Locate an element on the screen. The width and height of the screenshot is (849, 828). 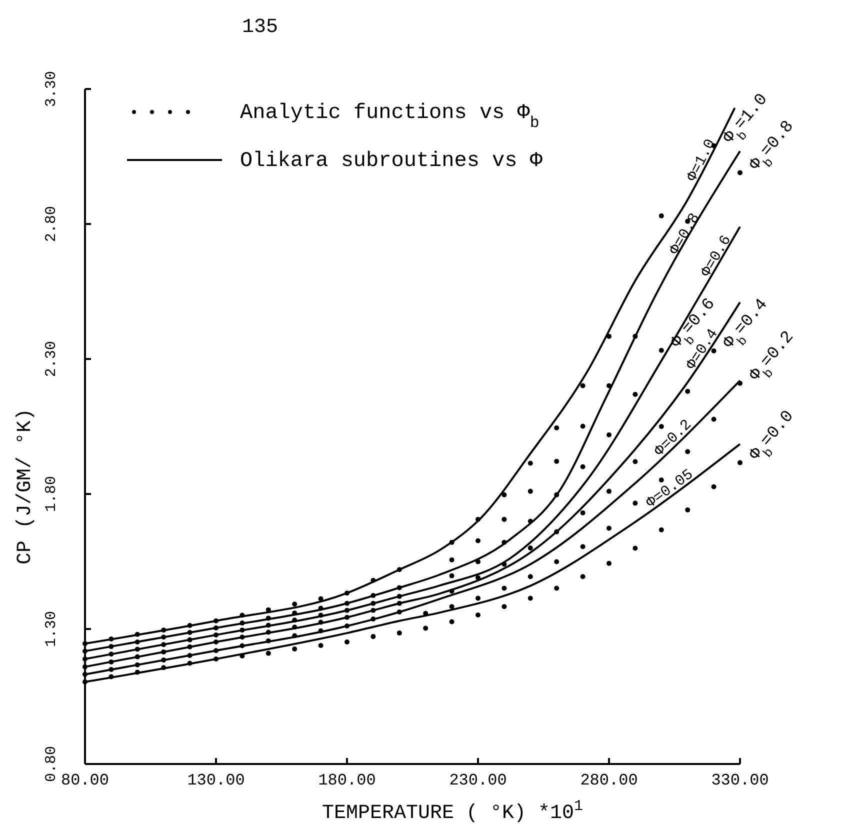
x-tick-label: 280.00 is located at coordinates (609, 781).